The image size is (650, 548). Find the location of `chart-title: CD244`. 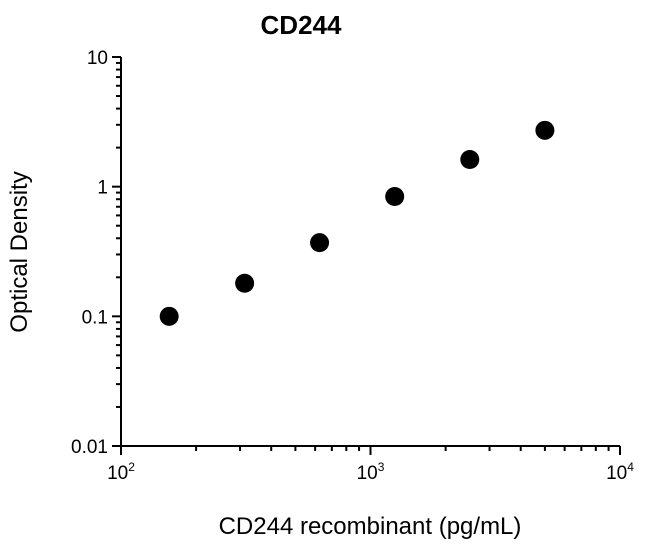

chart-title: CD244 is located at coordinates (301, 25).